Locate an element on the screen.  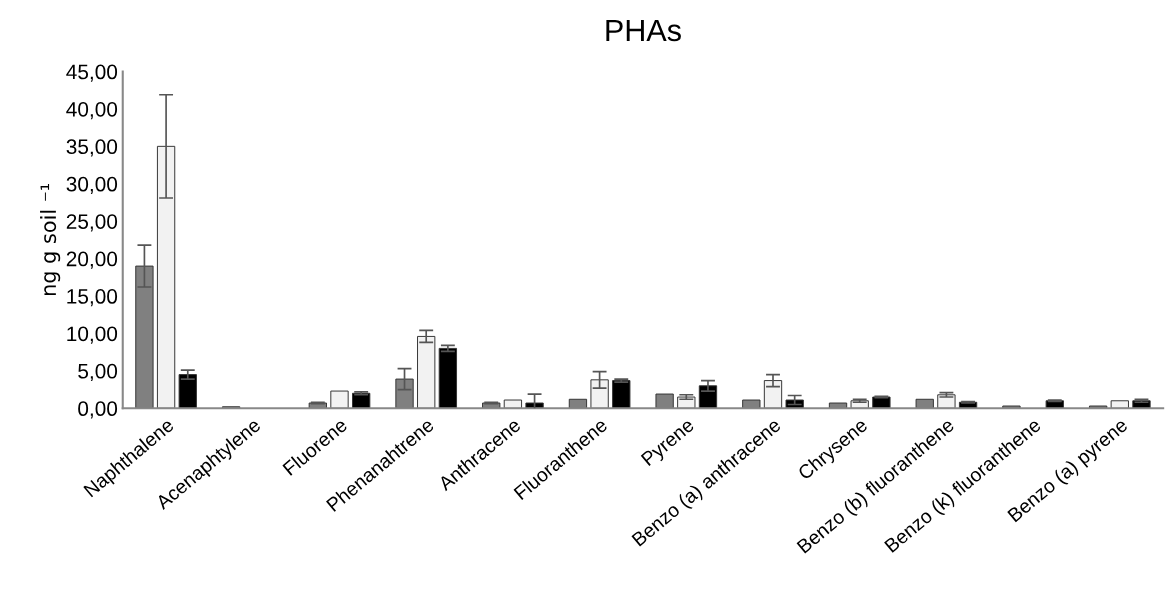
y-axis-title: ng g soil ⁻¹ is located at coordinates (50, 240).